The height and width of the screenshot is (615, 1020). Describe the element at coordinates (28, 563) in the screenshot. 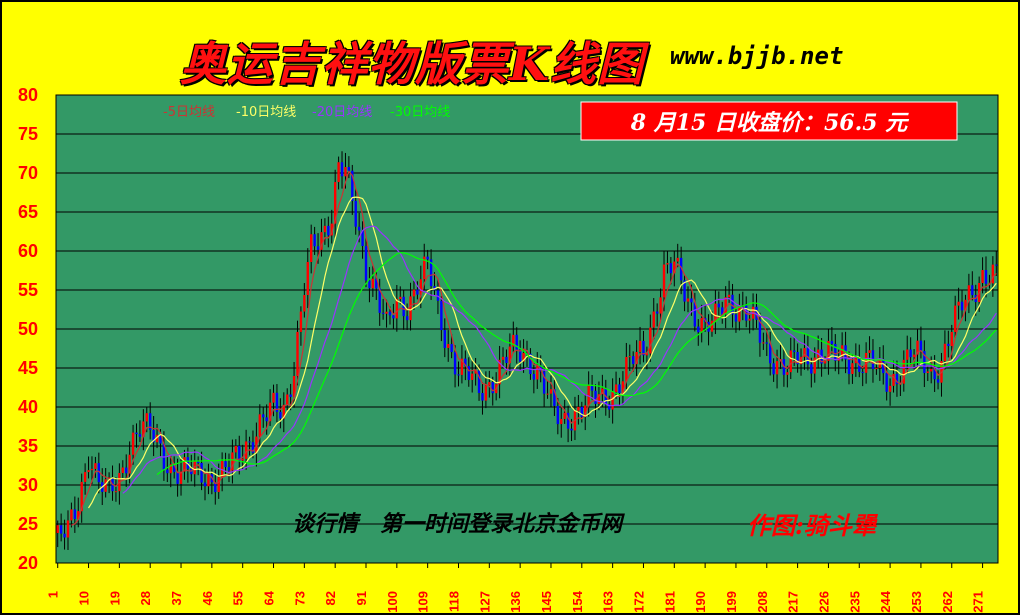

I see `y-tick-label: 20` at that location.